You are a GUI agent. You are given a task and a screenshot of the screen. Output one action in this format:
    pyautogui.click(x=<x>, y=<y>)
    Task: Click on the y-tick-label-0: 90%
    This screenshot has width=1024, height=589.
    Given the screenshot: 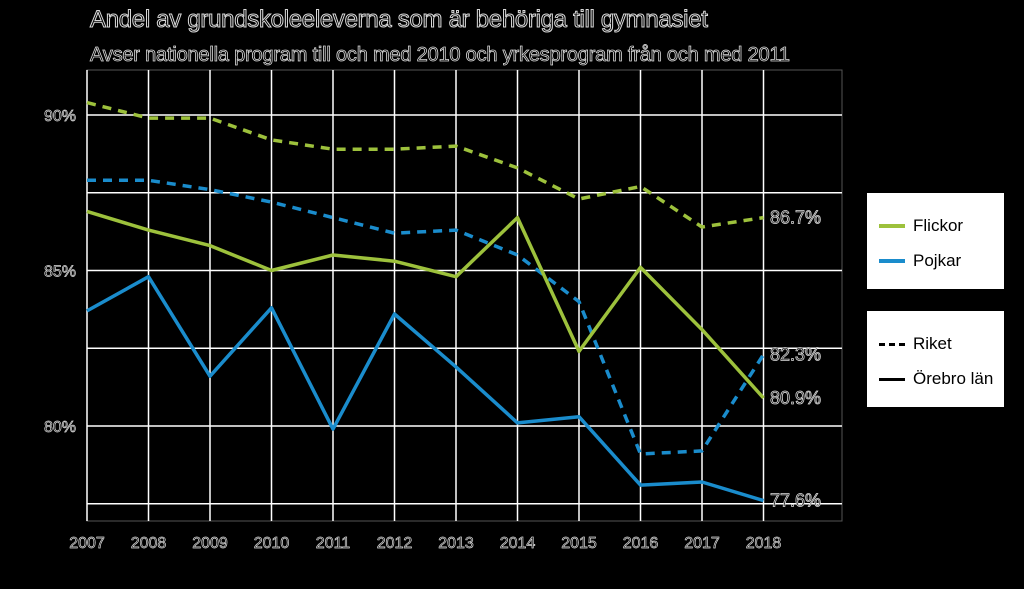 What is the action you would take?
    pyautogui.click(x=60, y=116)
    